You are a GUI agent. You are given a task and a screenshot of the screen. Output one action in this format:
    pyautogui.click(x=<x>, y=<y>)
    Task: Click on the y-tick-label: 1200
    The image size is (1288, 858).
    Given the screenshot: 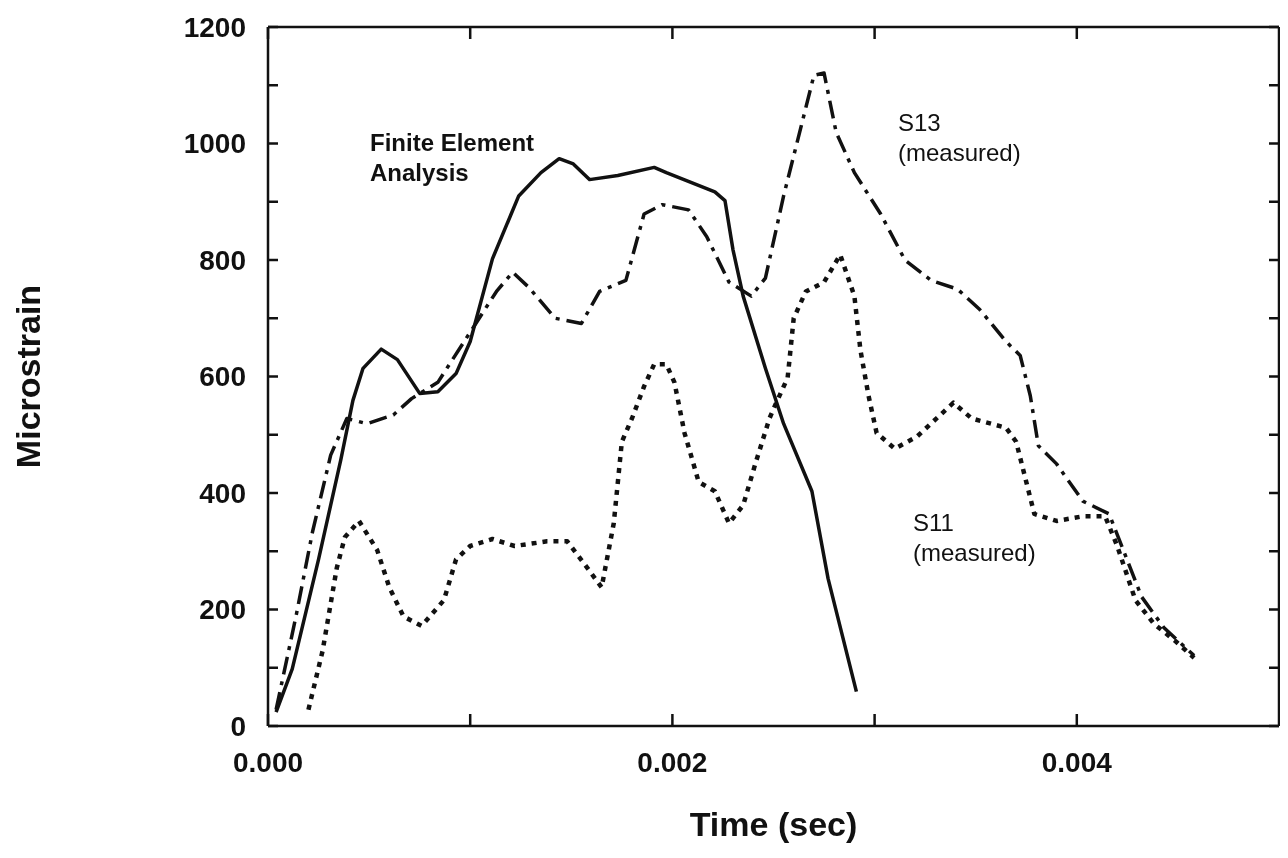 What is the action you would take?
    pyautogui.click(x=214, y=27)
    